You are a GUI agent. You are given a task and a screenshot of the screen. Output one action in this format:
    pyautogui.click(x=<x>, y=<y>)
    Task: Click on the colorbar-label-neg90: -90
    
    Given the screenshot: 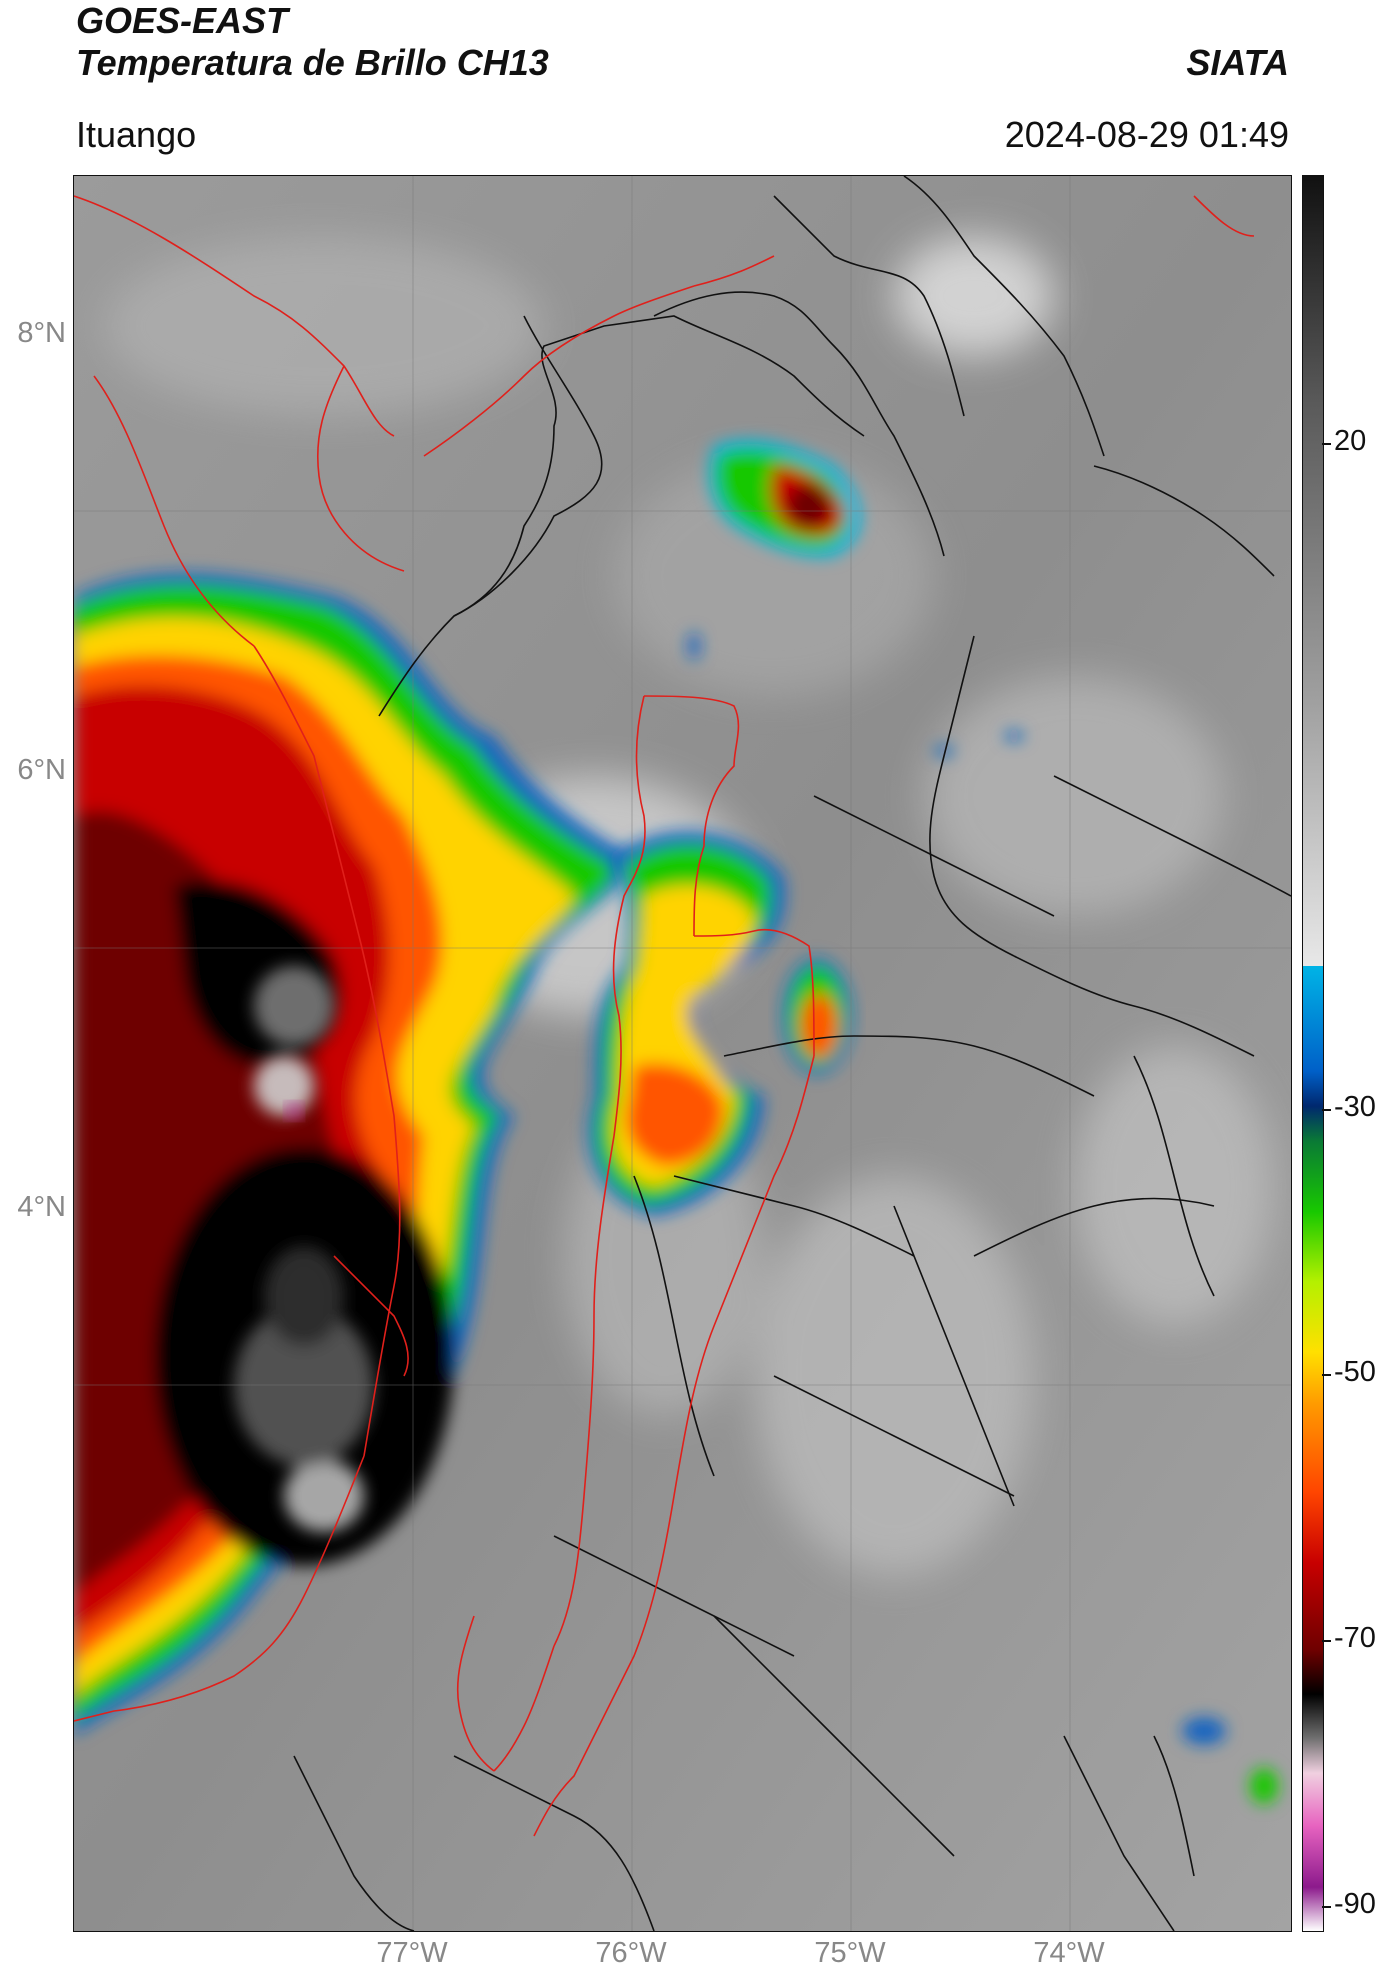 What is the action you would take?
    pyautogui.click(x=1355, y=1904)
    